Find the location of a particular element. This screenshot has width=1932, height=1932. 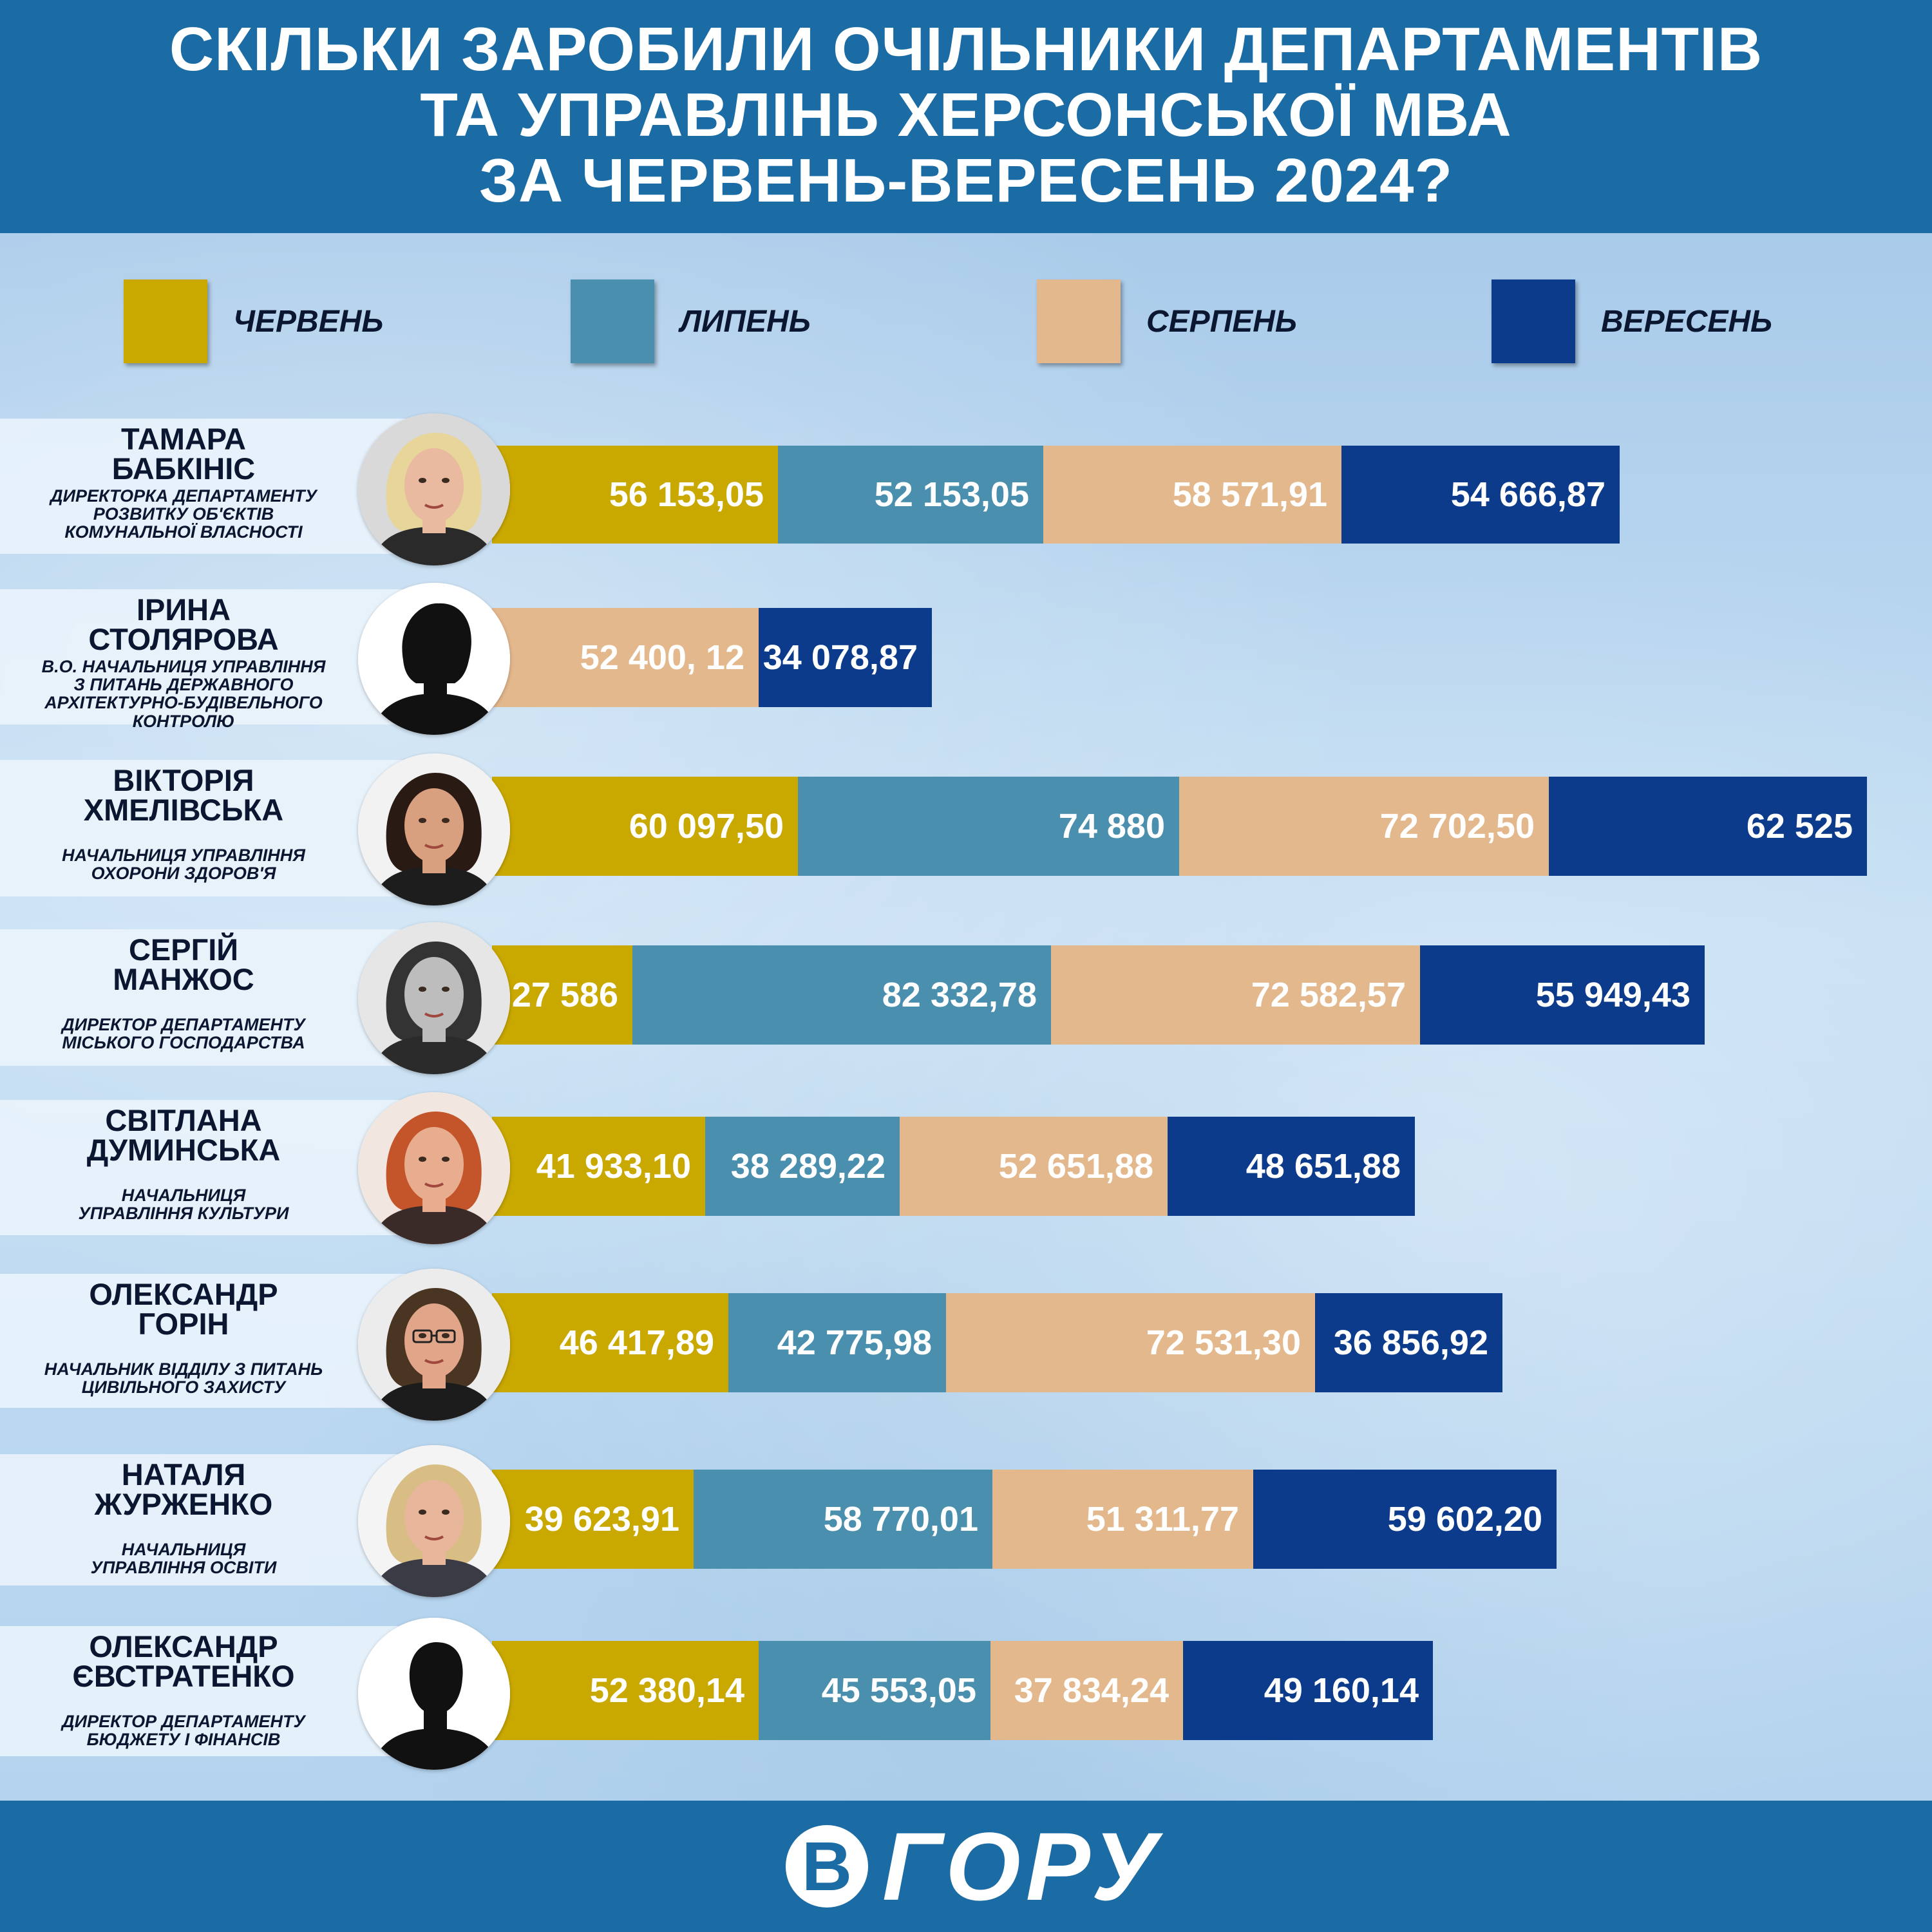

bar-segment-june: 46 417,89 is located at coordinates (610, 1343).